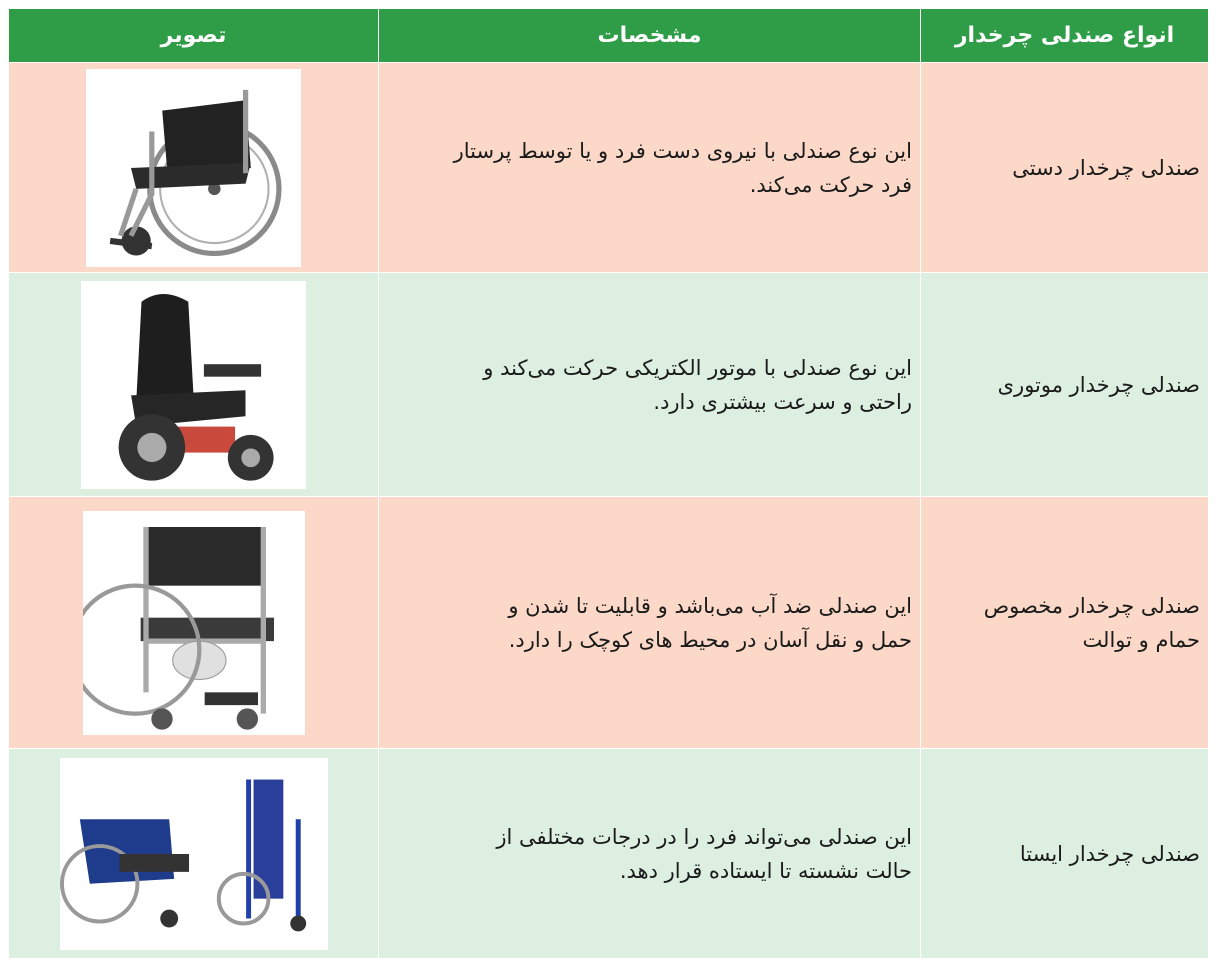  What do you see at coordinates (1098, 384) in the screenshot?
I see `type-text: صندلی چرخدار موتوری` at bounding box center [1098, 384].